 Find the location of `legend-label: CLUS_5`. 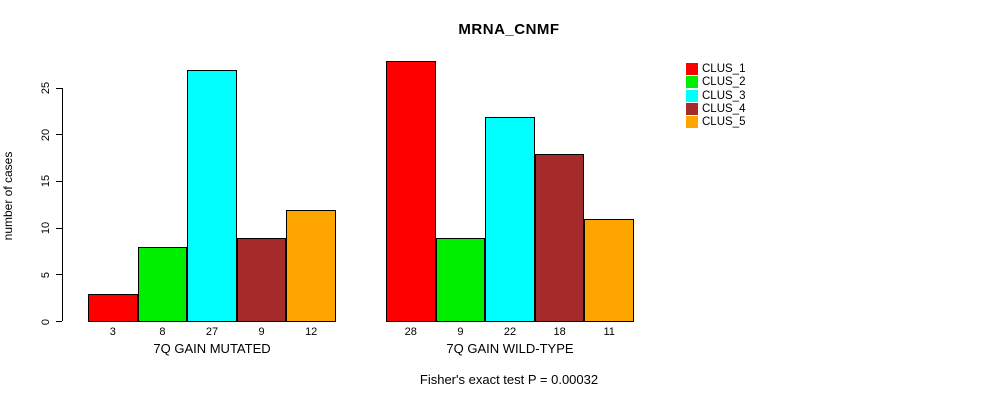

legend-label: CLUS_5 is located at coordinates (724, 122).